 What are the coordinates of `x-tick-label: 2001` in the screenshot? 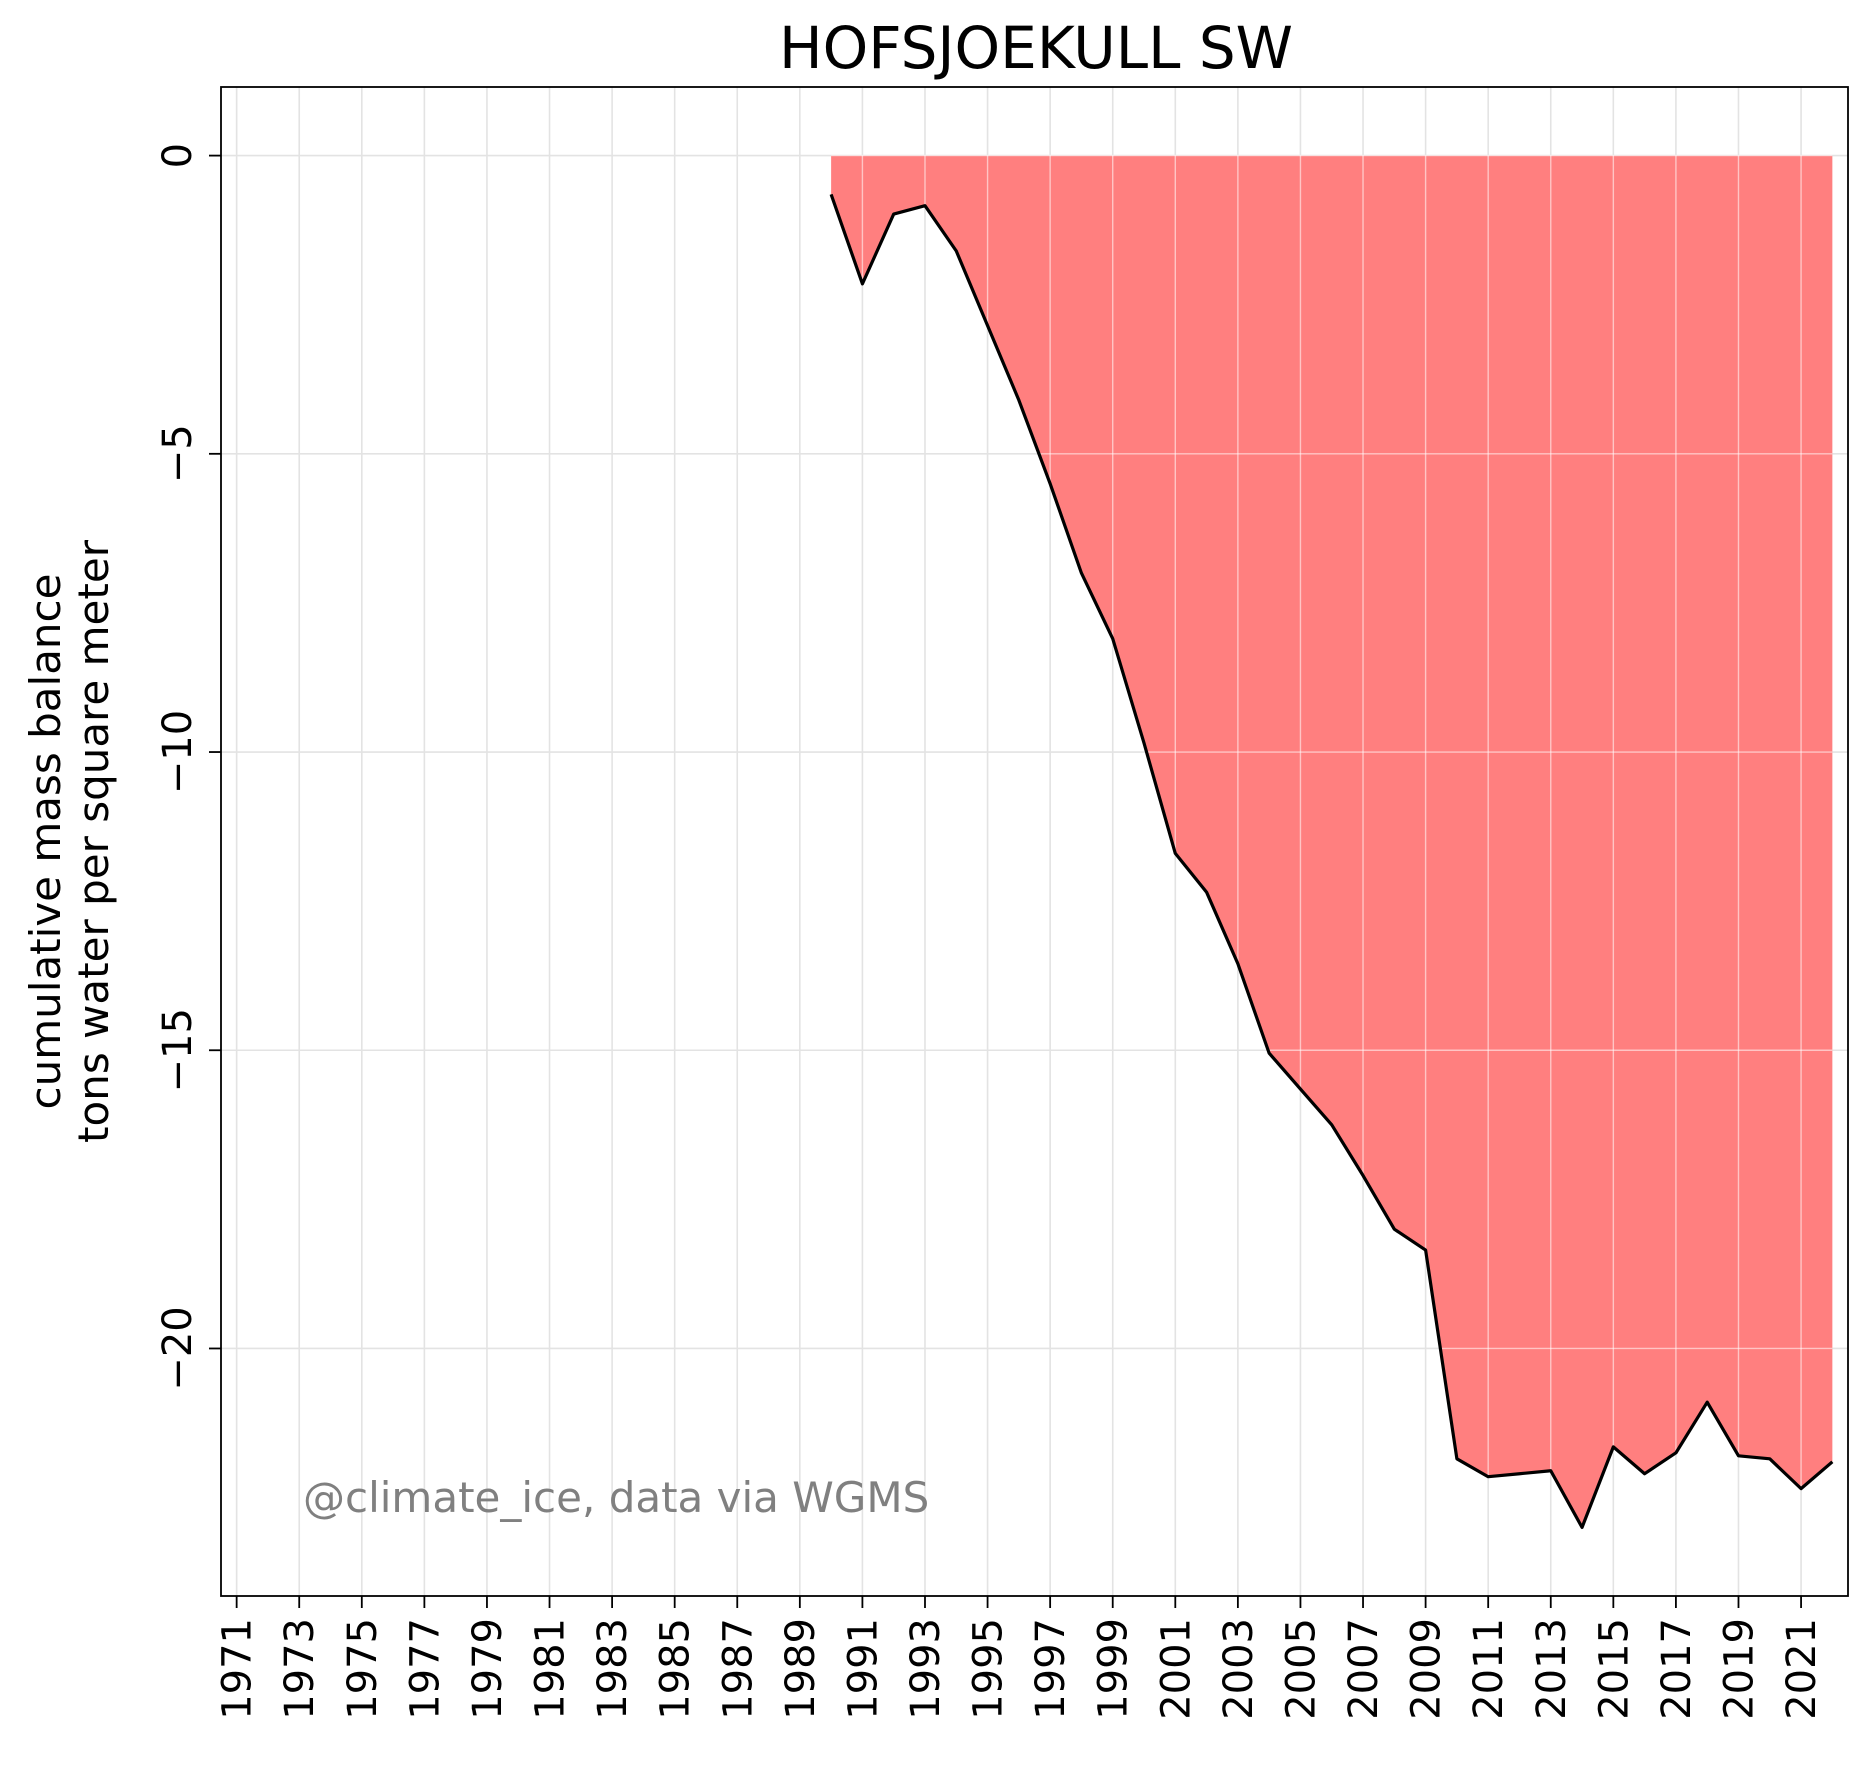 It's located at (1176, 1669).